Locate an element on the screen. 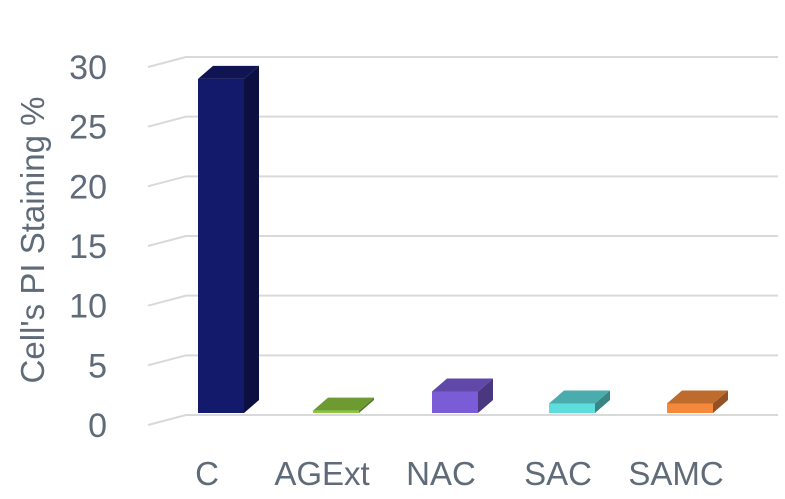  y-tick-label-25: 25 is located at coordinates (88, 128).